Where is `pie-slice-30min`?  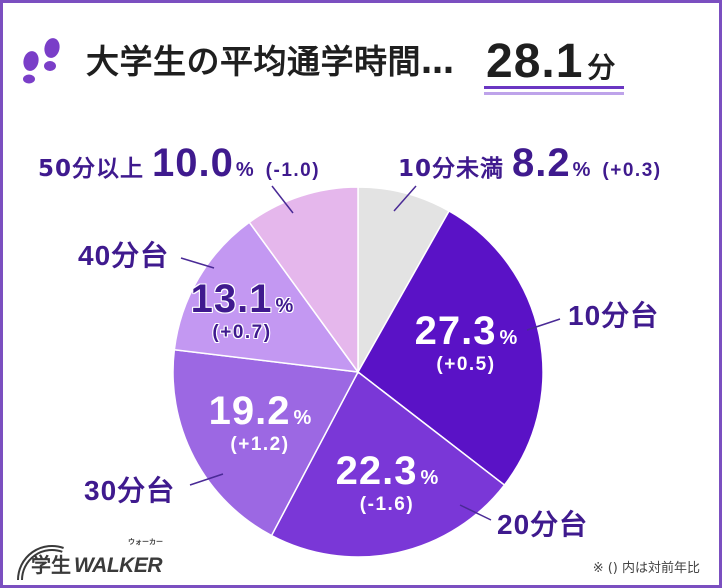
pie-slice-30min is located at coordinates (266, 442).